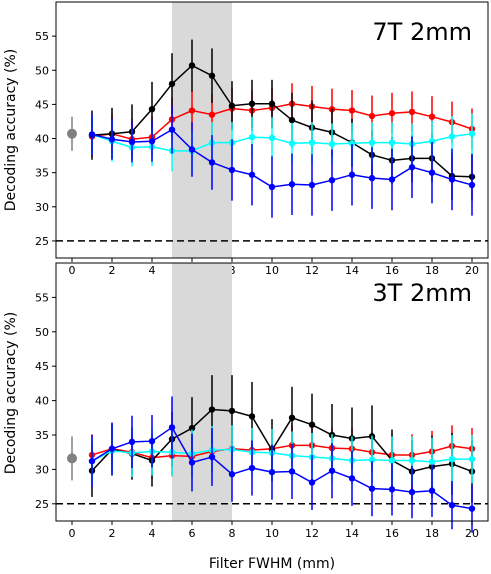  What do you see at coordinates (112, 270) in the screenshot?
I see `x-tick-label: 2` at bounding box center [112, 270].